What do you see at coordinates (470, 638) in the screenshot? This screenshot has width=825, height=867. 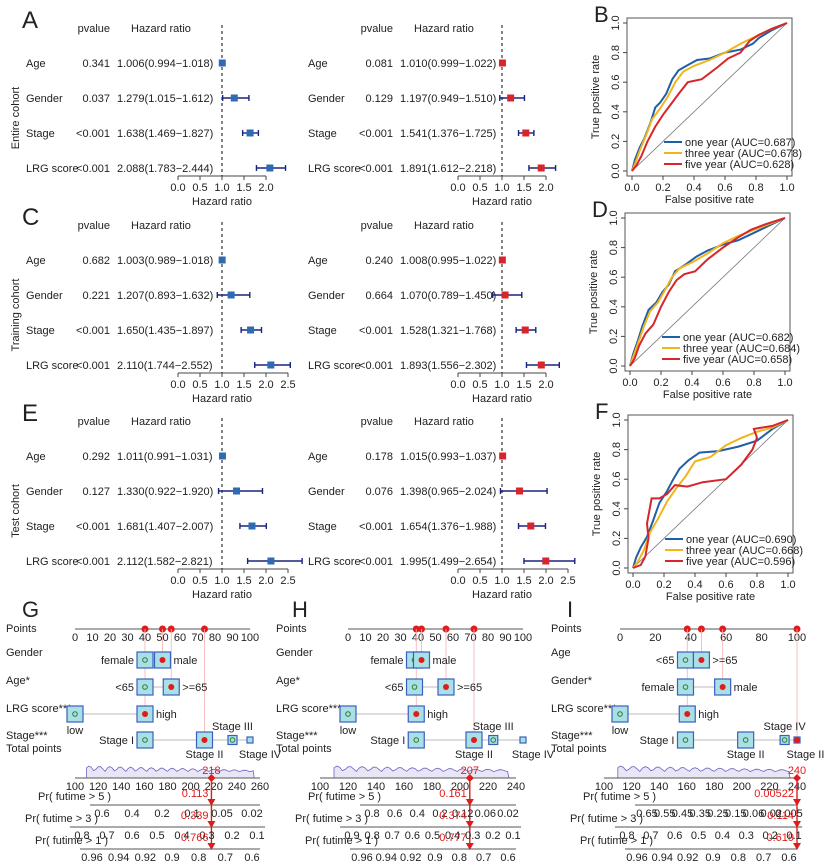 I see `points-tick-label: 70` at bounding box center [470, 638].